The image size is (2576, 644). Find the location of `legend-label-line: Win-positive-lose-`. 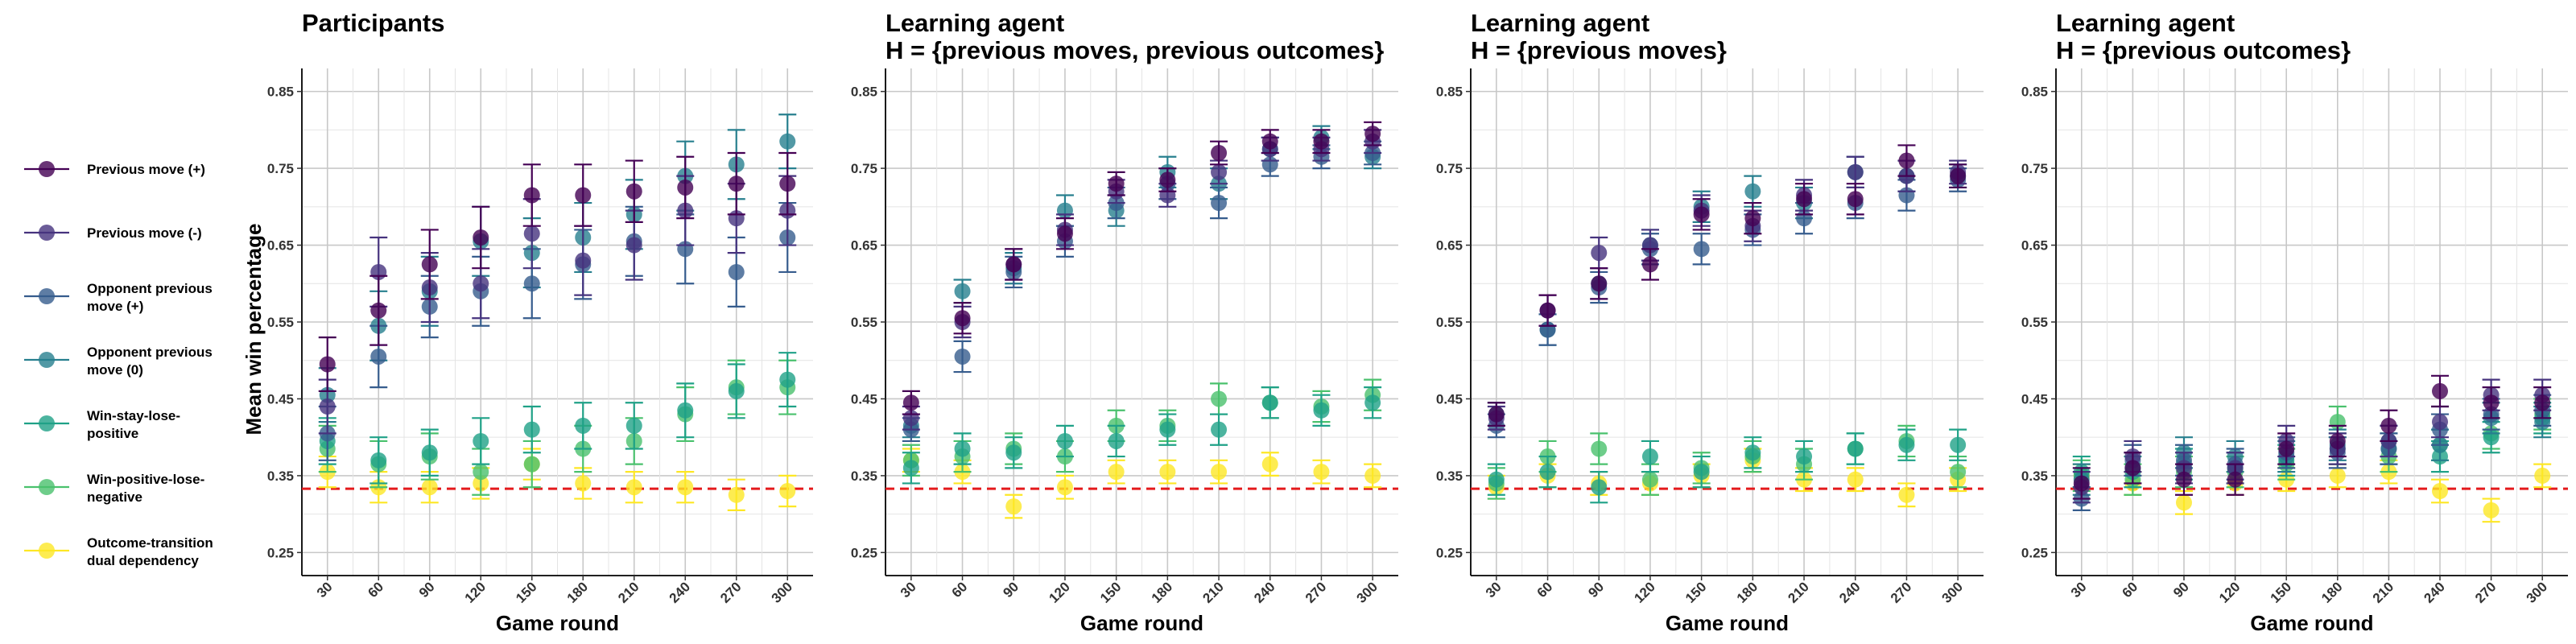

legend-label-line: Win-positive-lose- is located at coordinates (145, 479).